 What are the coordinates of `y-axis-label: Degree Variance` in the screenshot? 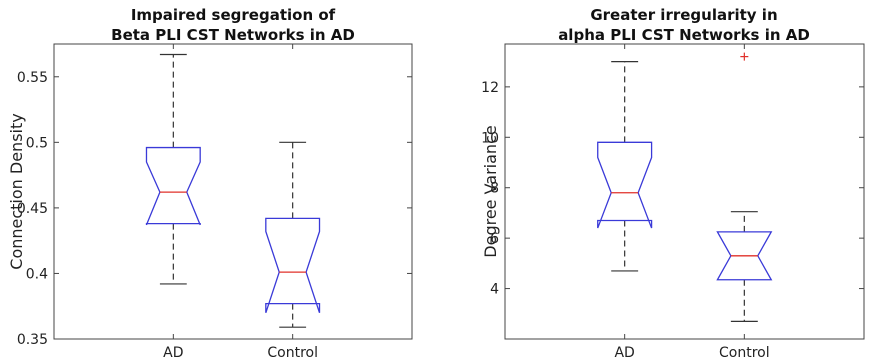 It's located at (490, 191).